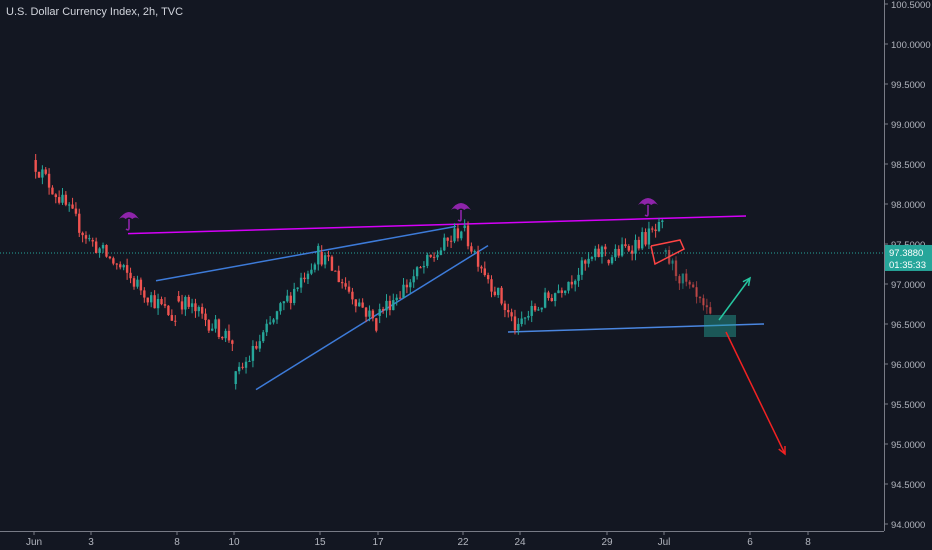 This screenshot has width=932, height=550. What do you see at coordinates (908, 445) in the screenshot?
I see `price-tick-label: 95.0000` at bounding box center [908, 445].